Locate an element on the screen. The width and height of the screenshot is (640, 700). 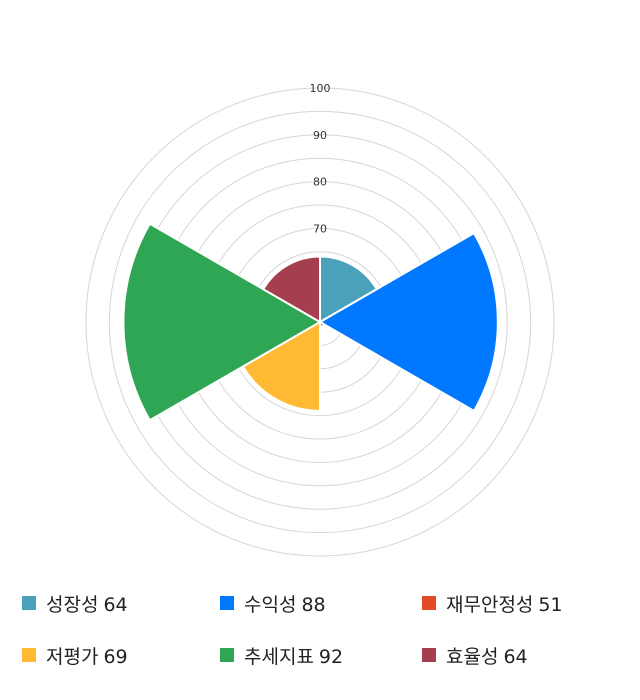
legend-value: 92 is located at coordinates (331, 656).